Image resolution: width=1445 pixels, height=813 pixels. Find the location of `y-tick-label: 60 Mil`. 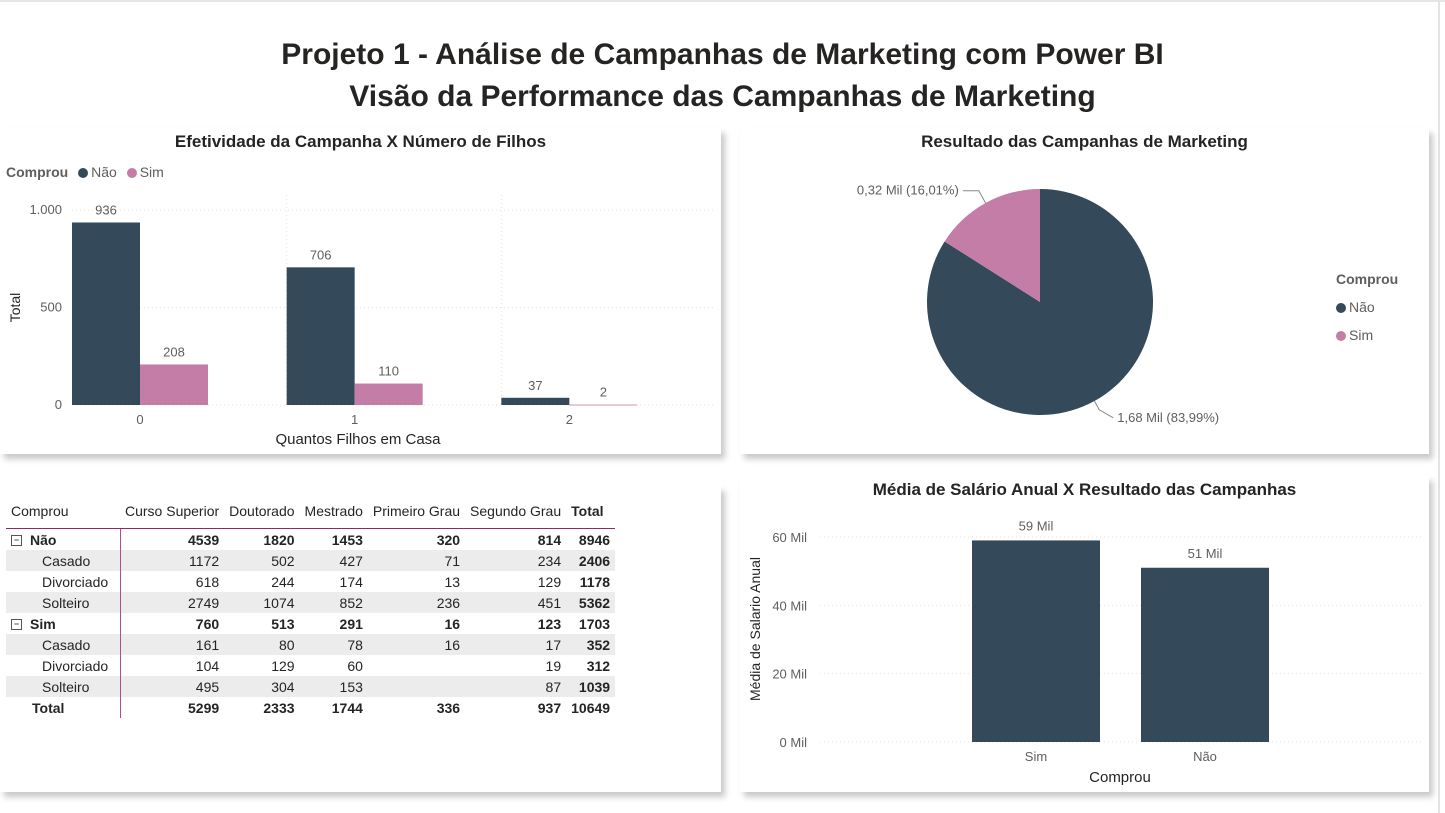

y-tick-label: 60 Mil is located at coordinates (789, 537).